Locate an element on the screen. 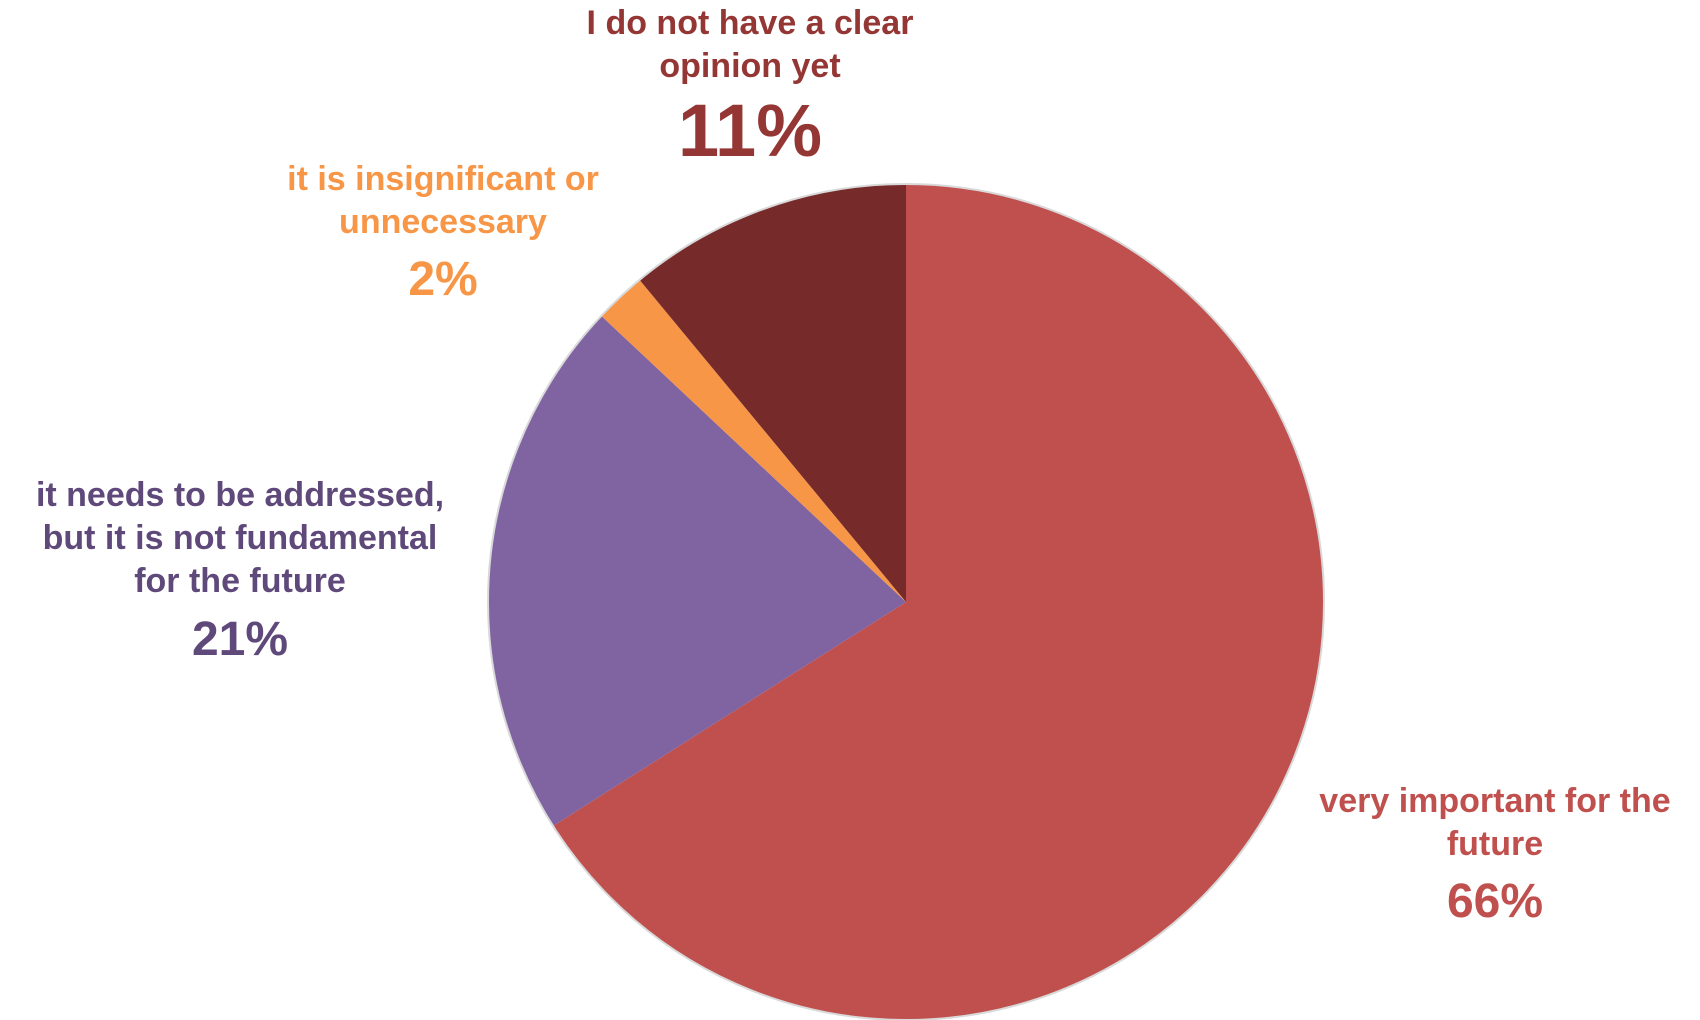  slice-label-insignificant: it is insignificant or unnecessary 2% is located at coordinates (443, 234).